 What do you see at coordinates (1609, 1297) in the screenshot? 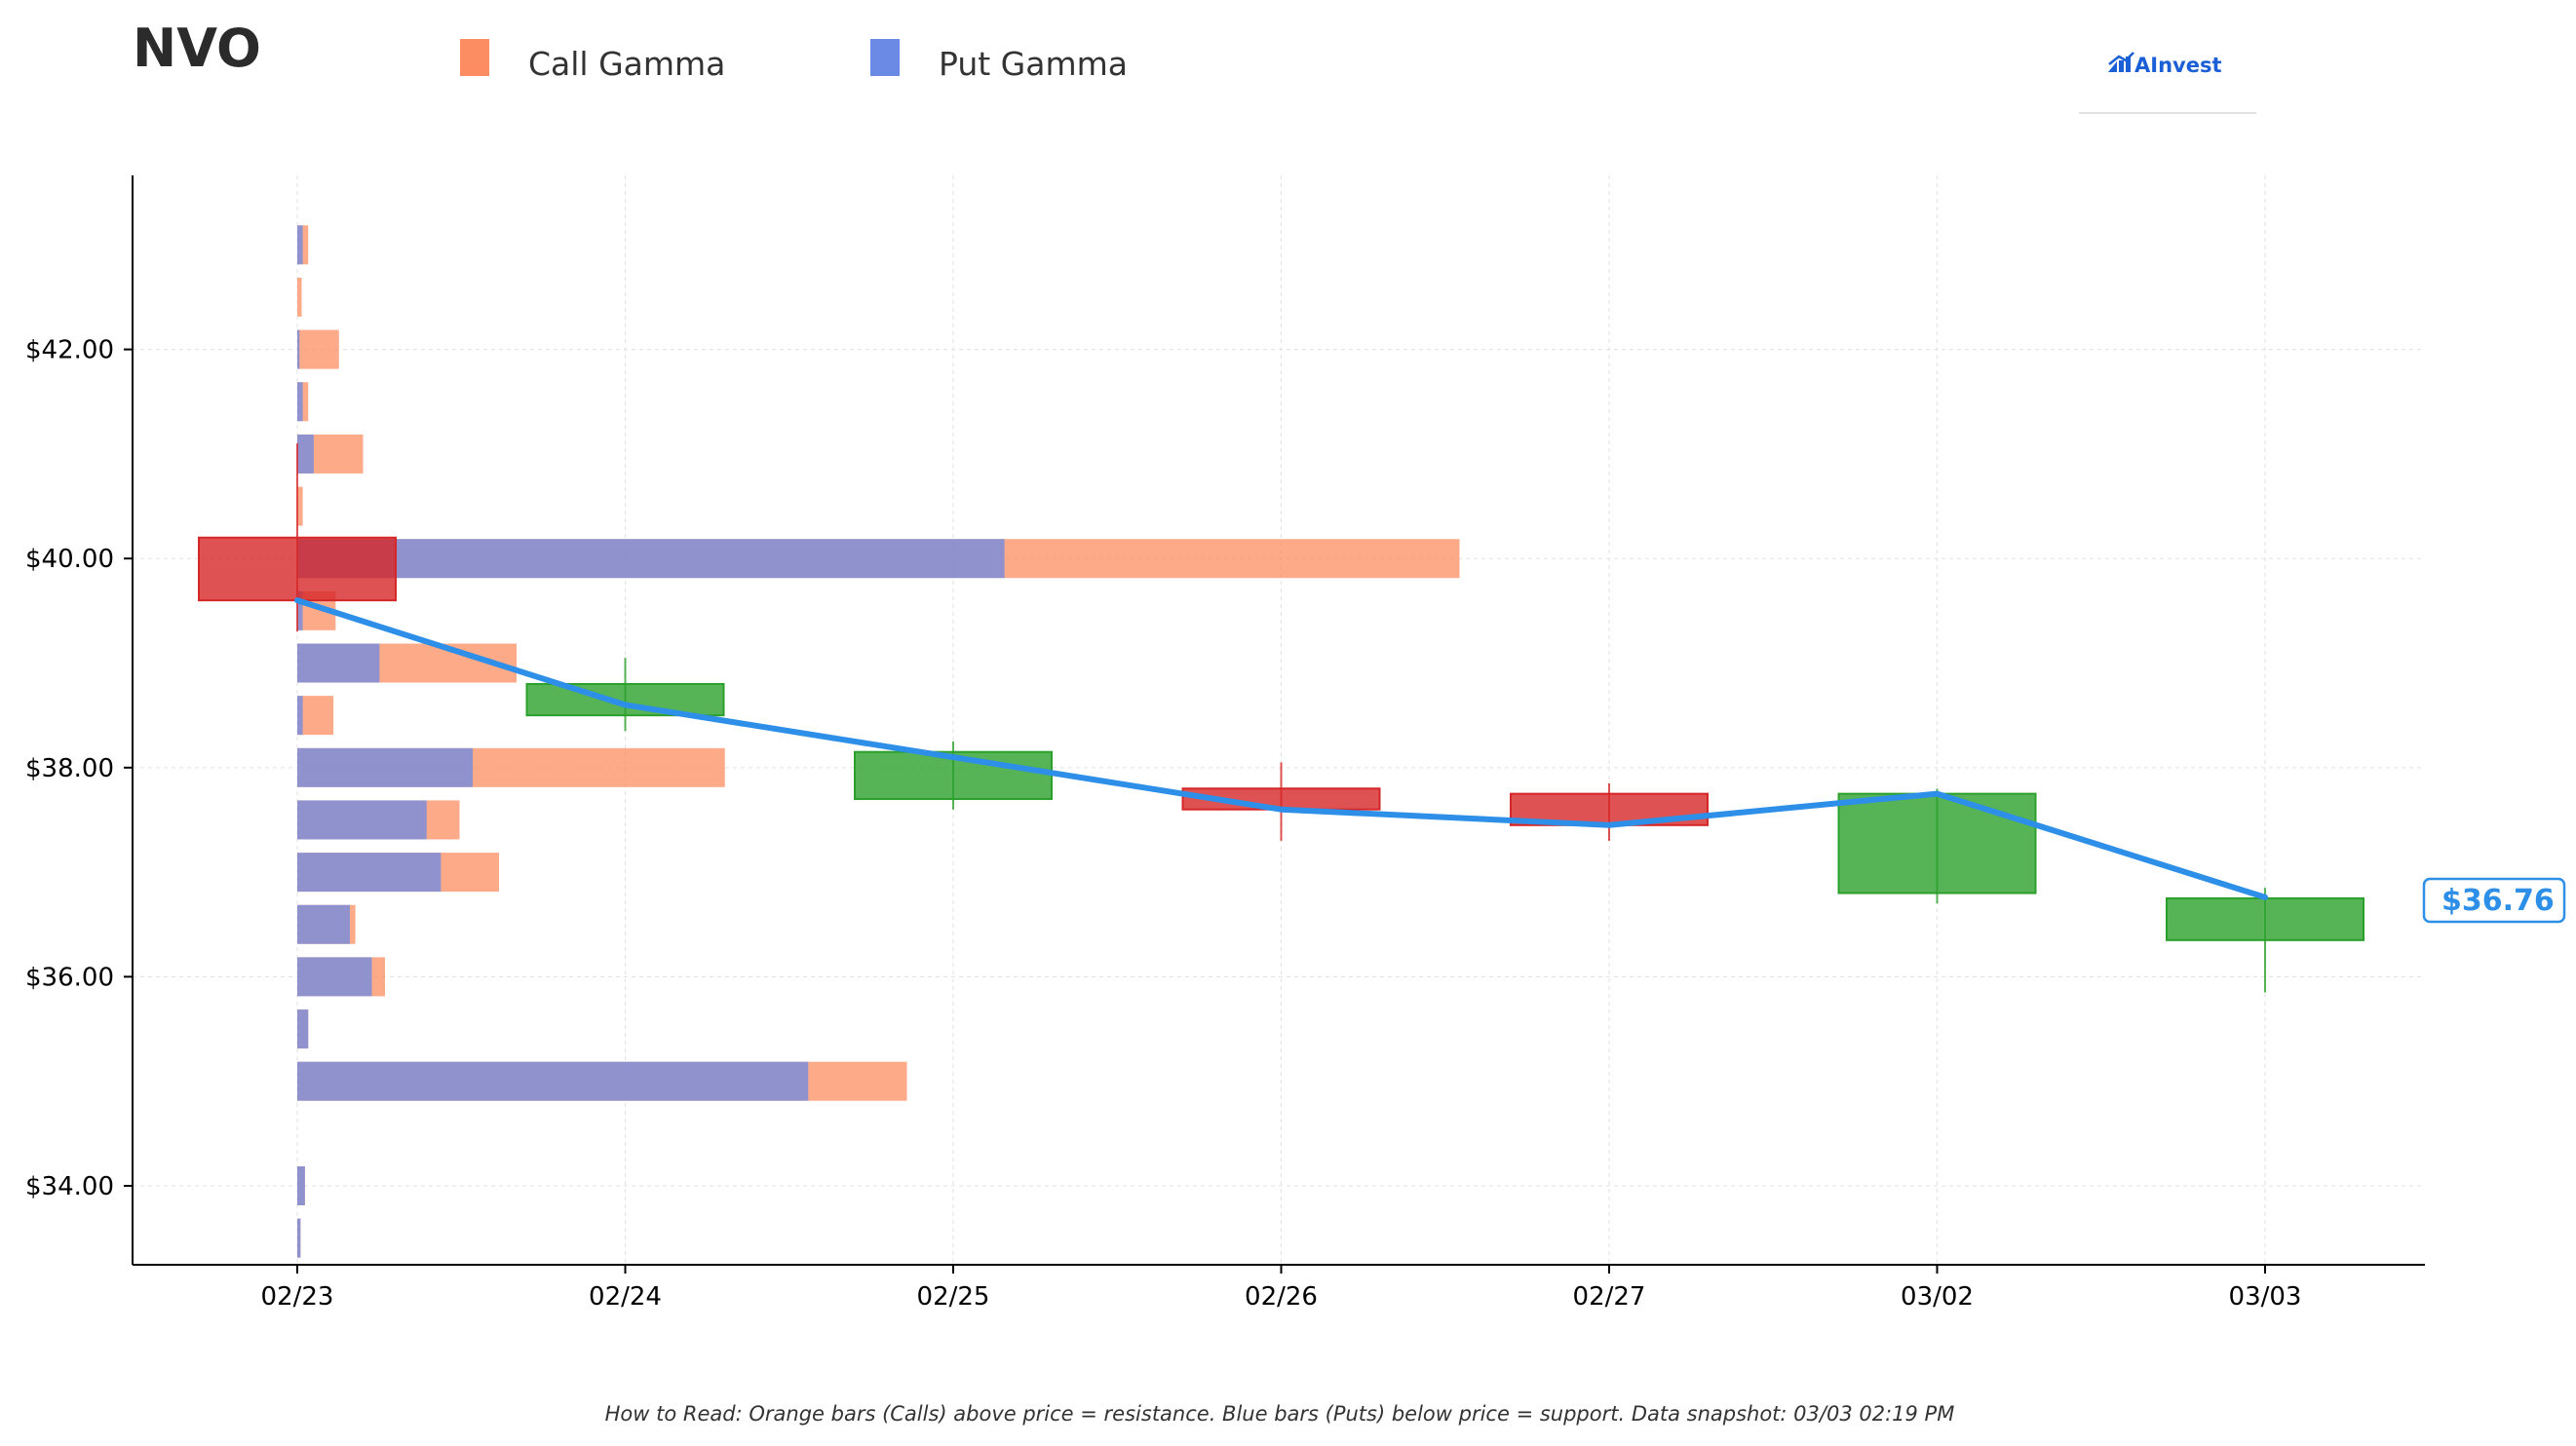
I see `x-tick-label: 02/27` at bounding box center [1609, 1297].